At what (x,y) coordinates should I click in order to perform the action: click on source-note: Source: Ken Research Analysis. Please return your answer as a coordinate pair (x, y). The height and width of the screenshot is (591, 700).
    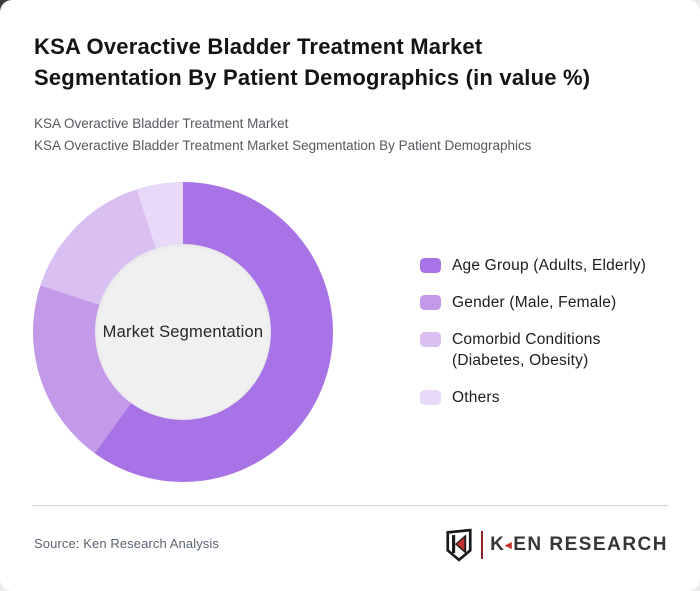
    Looking at the image, I should click on (126, 543).